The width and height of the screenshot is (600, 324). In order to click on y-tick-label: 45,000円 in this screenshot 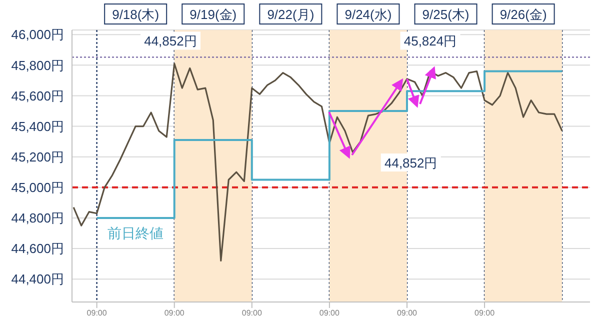, I will do `click(37, 188)`.